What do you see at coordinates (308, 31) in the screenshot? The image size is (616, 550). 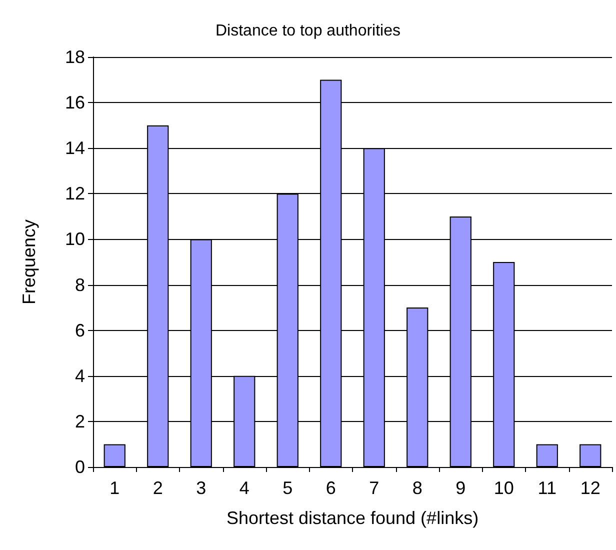 I see `chart-title: Distance to top authorities` at bounding box center [308, 31].